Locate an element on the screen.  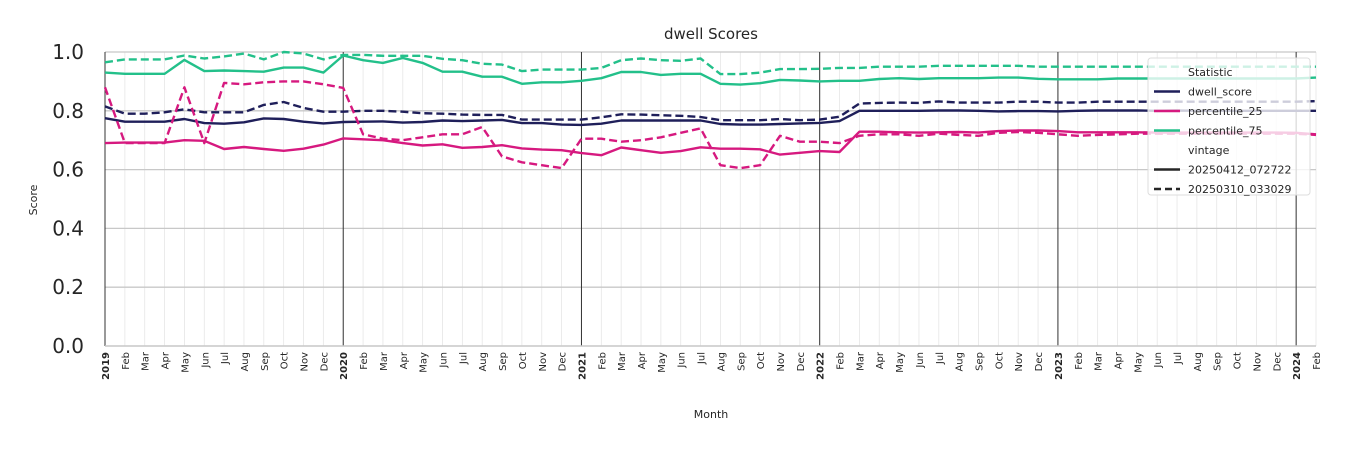
y-tick-label: 0.6 is located at coordinates (68, 170).